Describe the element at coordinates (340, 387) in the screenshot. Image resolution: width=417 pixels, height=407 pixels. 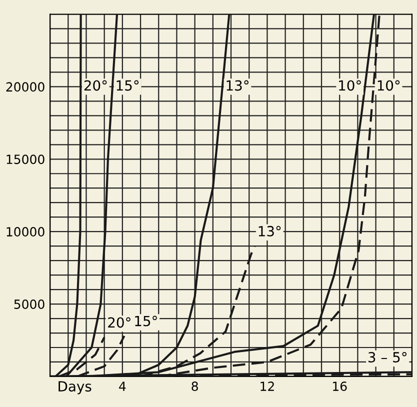
I see `x-tick-label: 16` at that location.